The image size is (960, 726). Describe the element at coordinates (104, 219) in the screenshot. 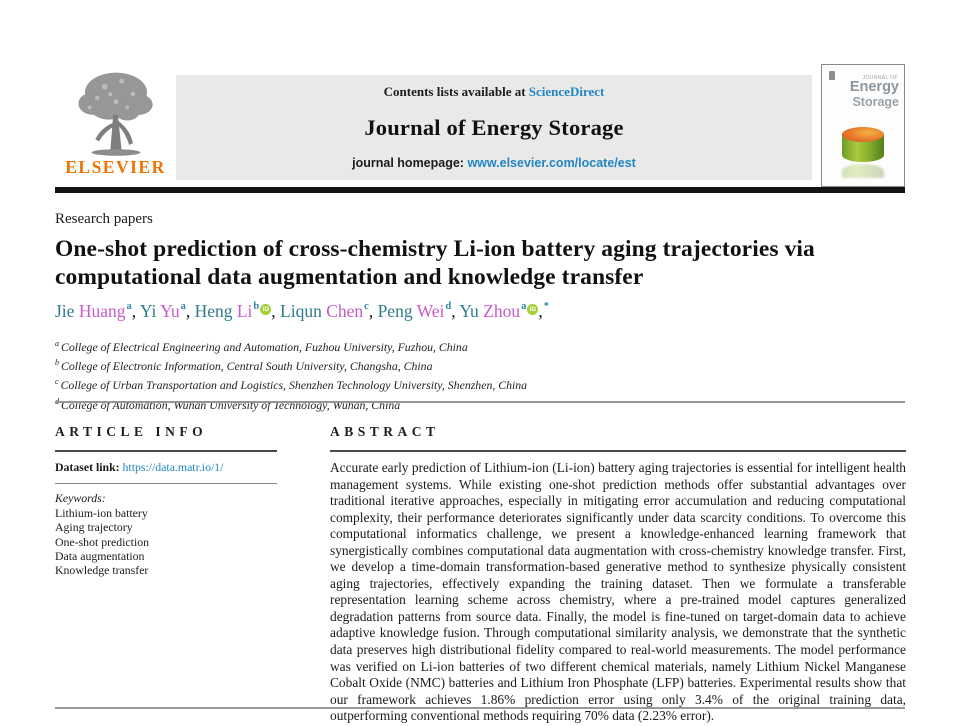

I see `article-type-label: Research papers` at that location.